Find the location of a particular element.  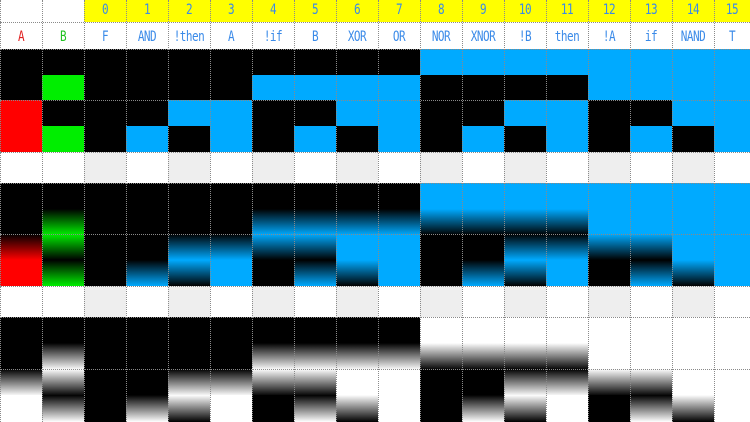

function-name: !A is located at coordinates (609, 36).